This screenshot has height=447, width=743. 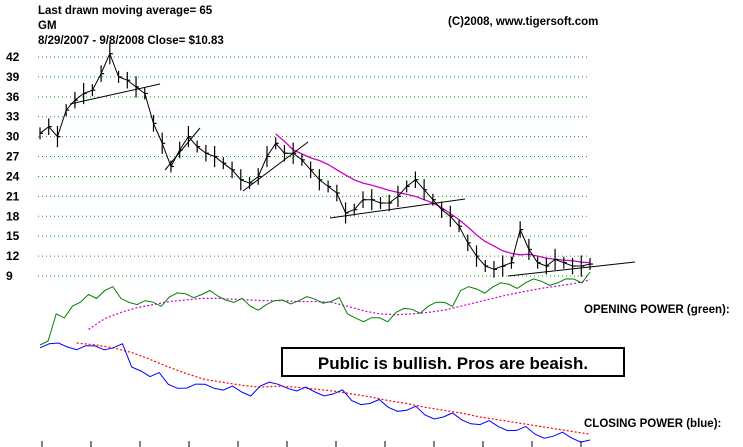 What do you see at coordinates (13, 216) in the screenshot?
I see `y-tick-label: 18` at bounding box center [13, 216].